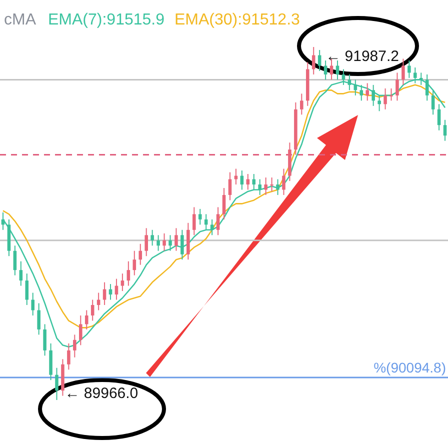 The image size is (448, 442). What do you see at coordinates (101, 393) in the screenshot?
I see `annotation: ← 89966.0` at bounding box center [101, 393].